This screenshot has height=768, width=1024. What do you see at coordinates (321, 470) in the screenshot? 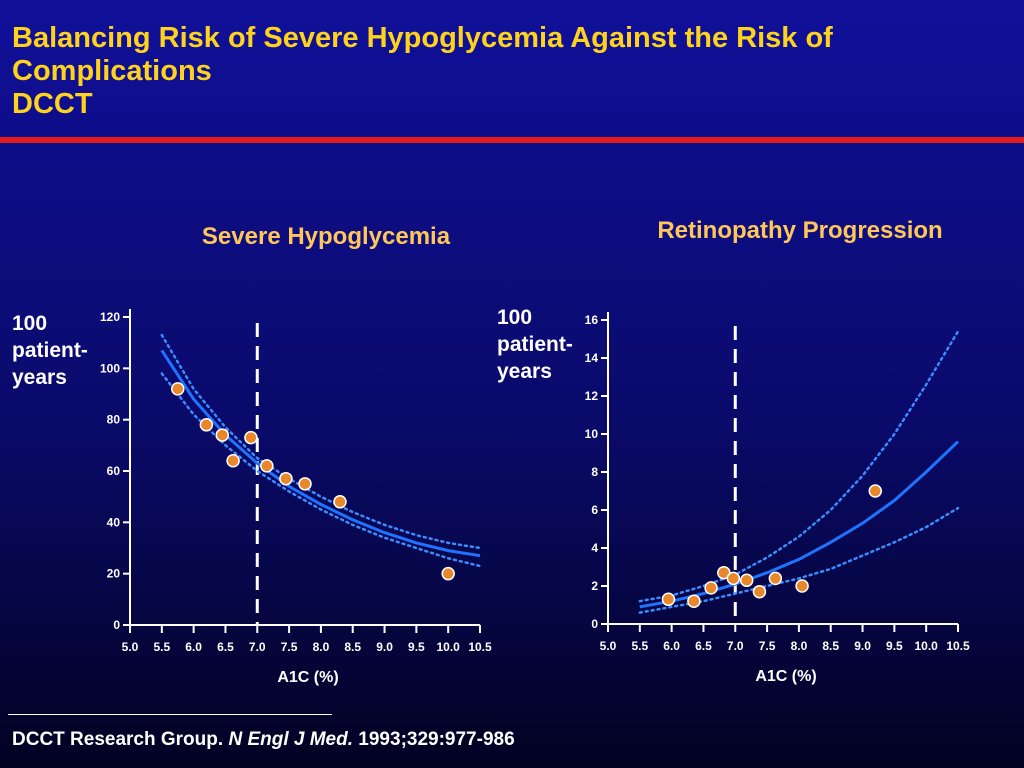
I see `hypoglycemia-ci-lower-line` at bounding box center [321, 470].